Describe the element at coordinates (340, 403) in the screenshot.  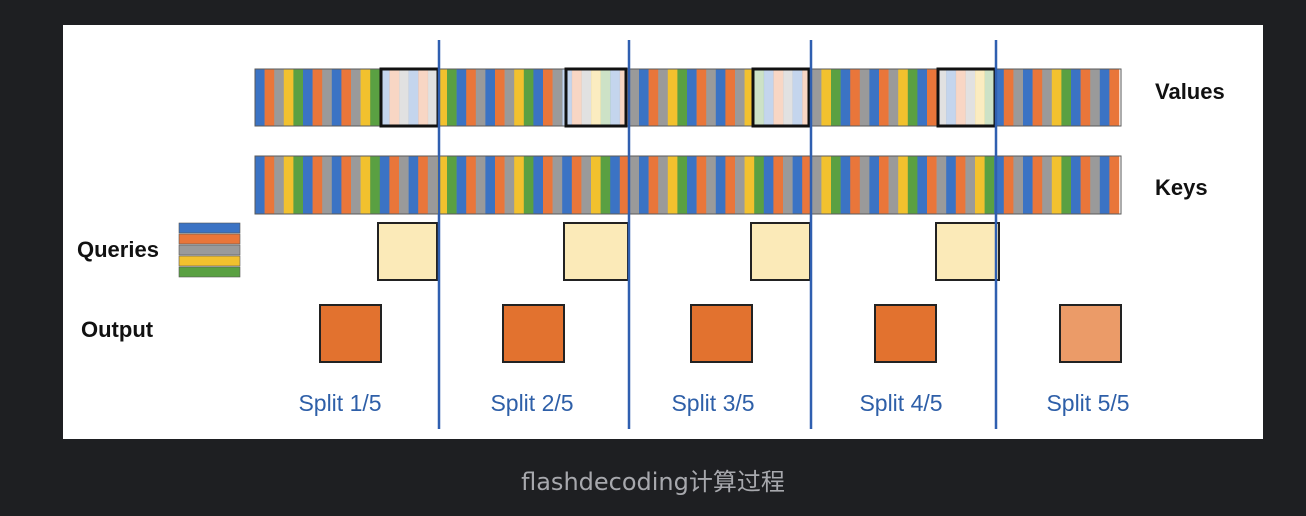
I see `split-label-1: Split 1/5` at that location.